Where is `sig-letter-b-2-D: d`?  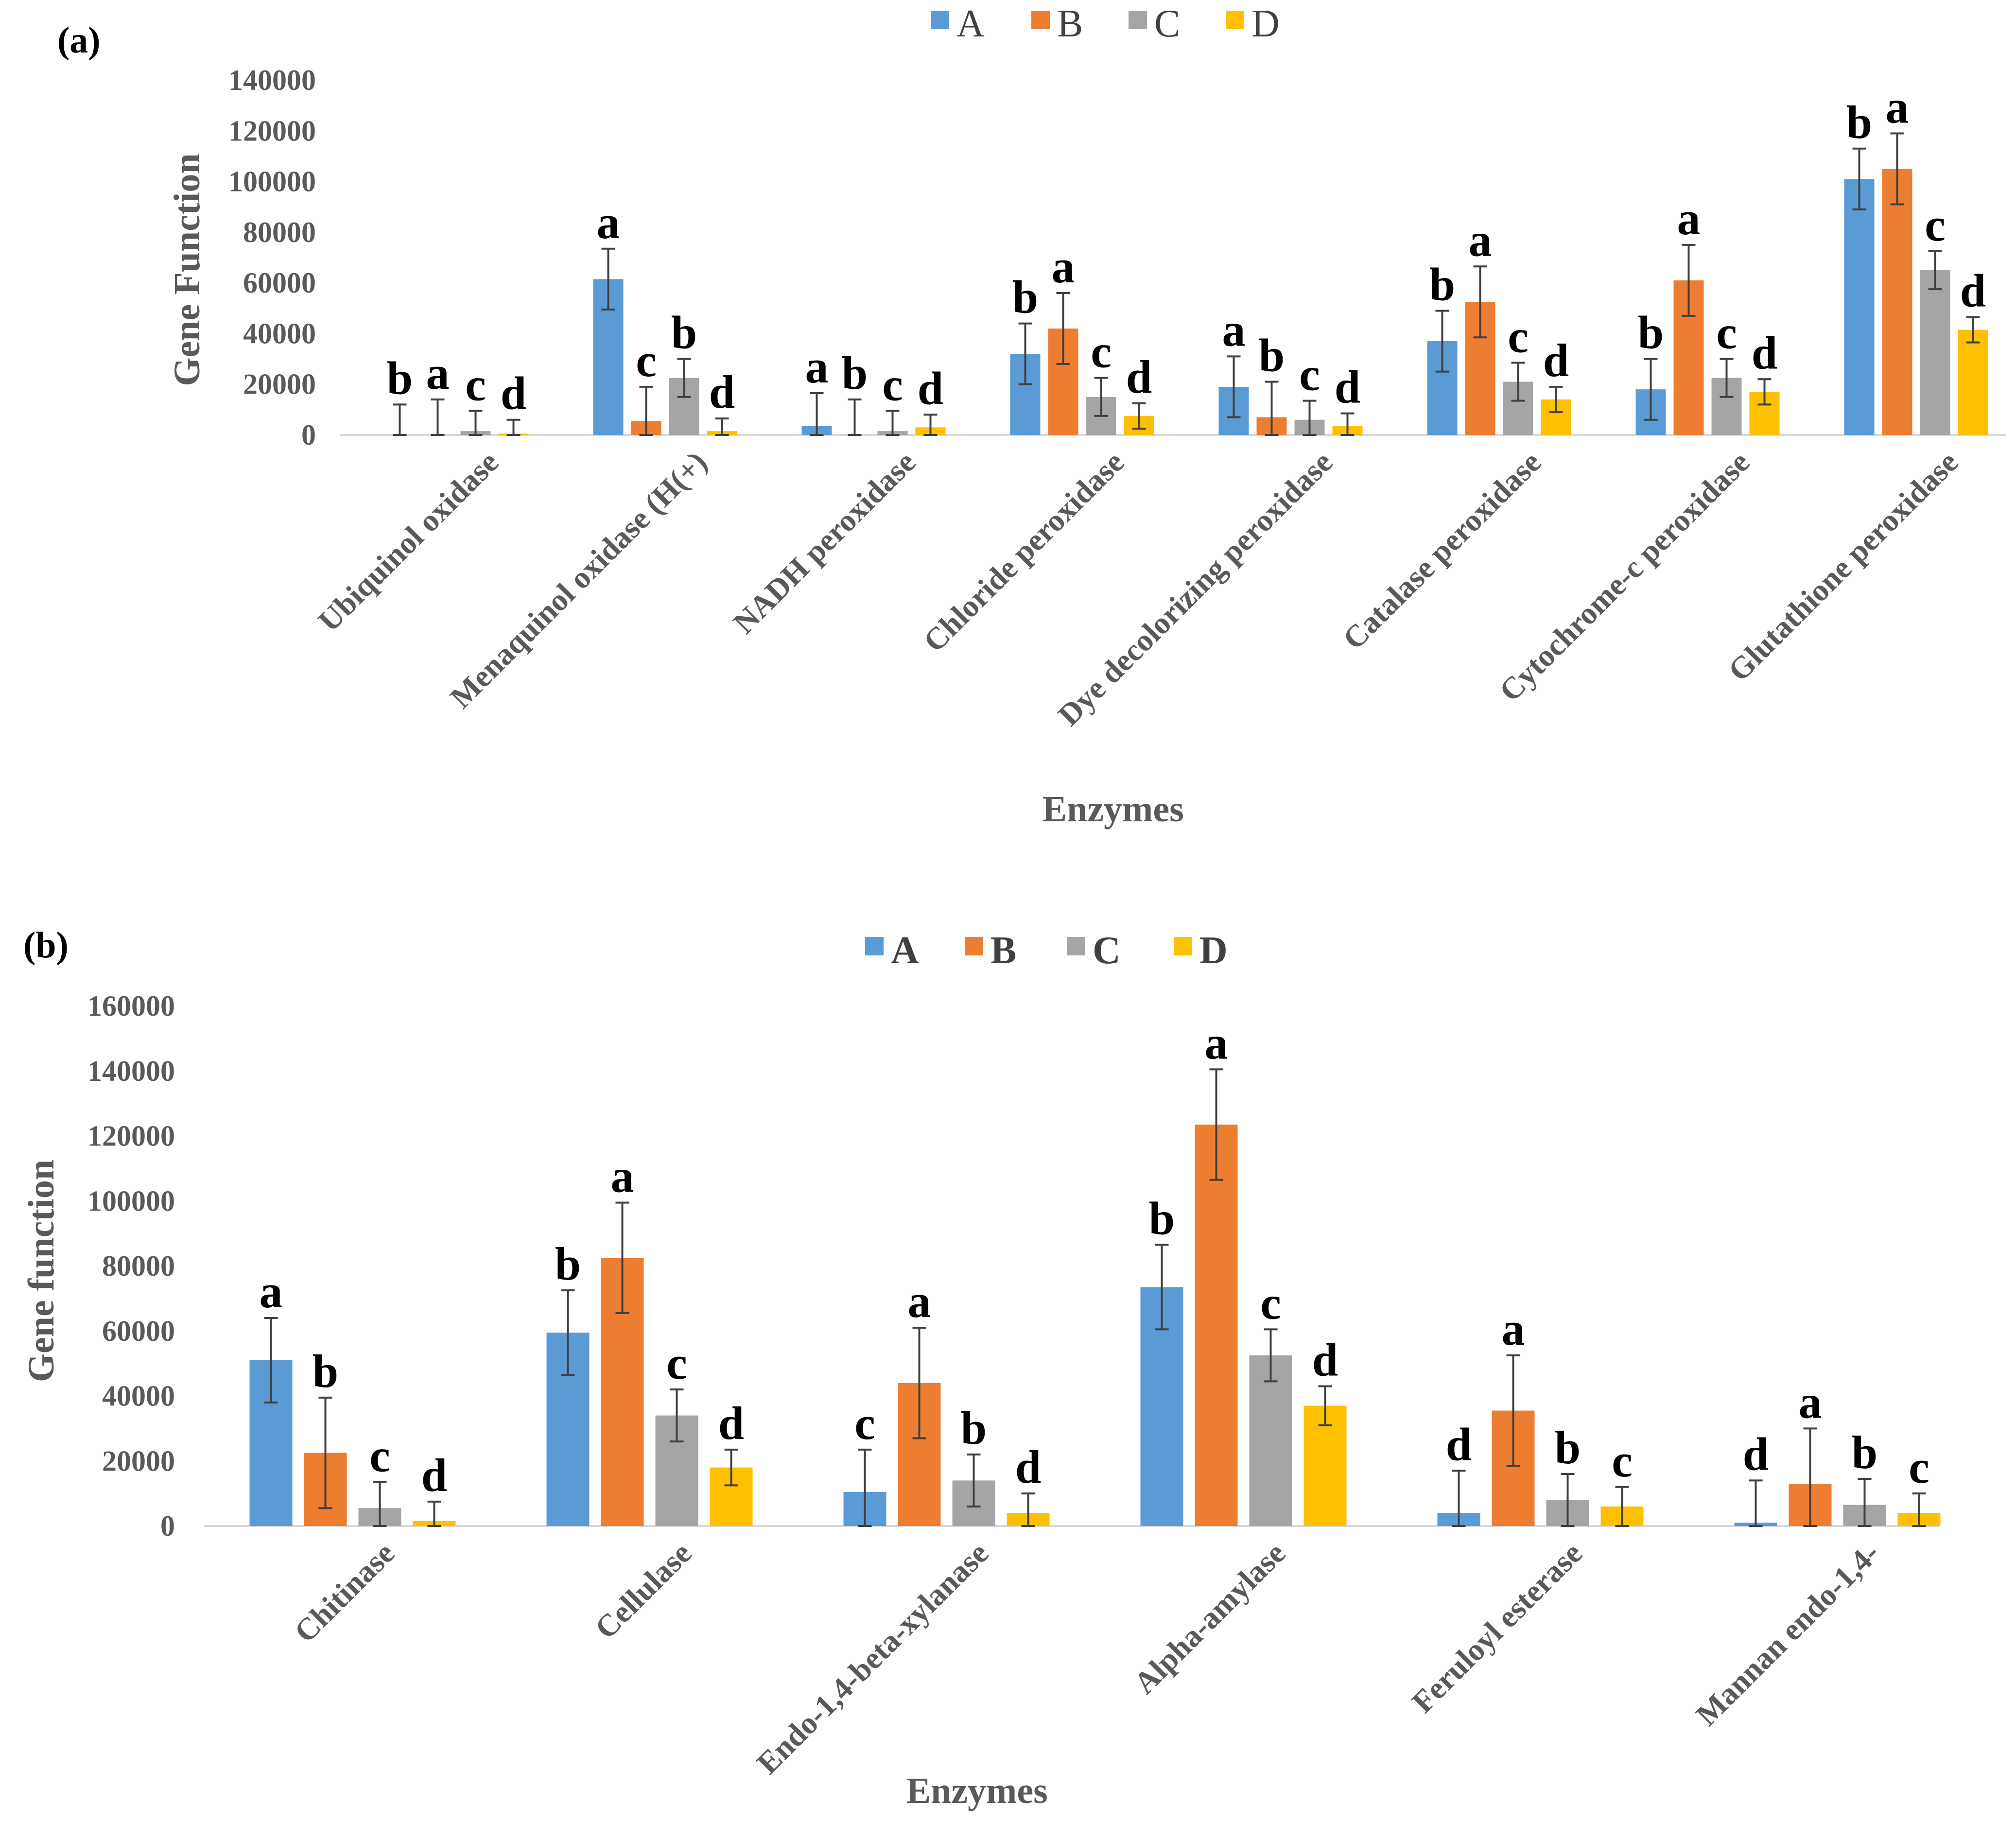 sig-letter-b-2-D: d is located at coordinates (1028, 1467).